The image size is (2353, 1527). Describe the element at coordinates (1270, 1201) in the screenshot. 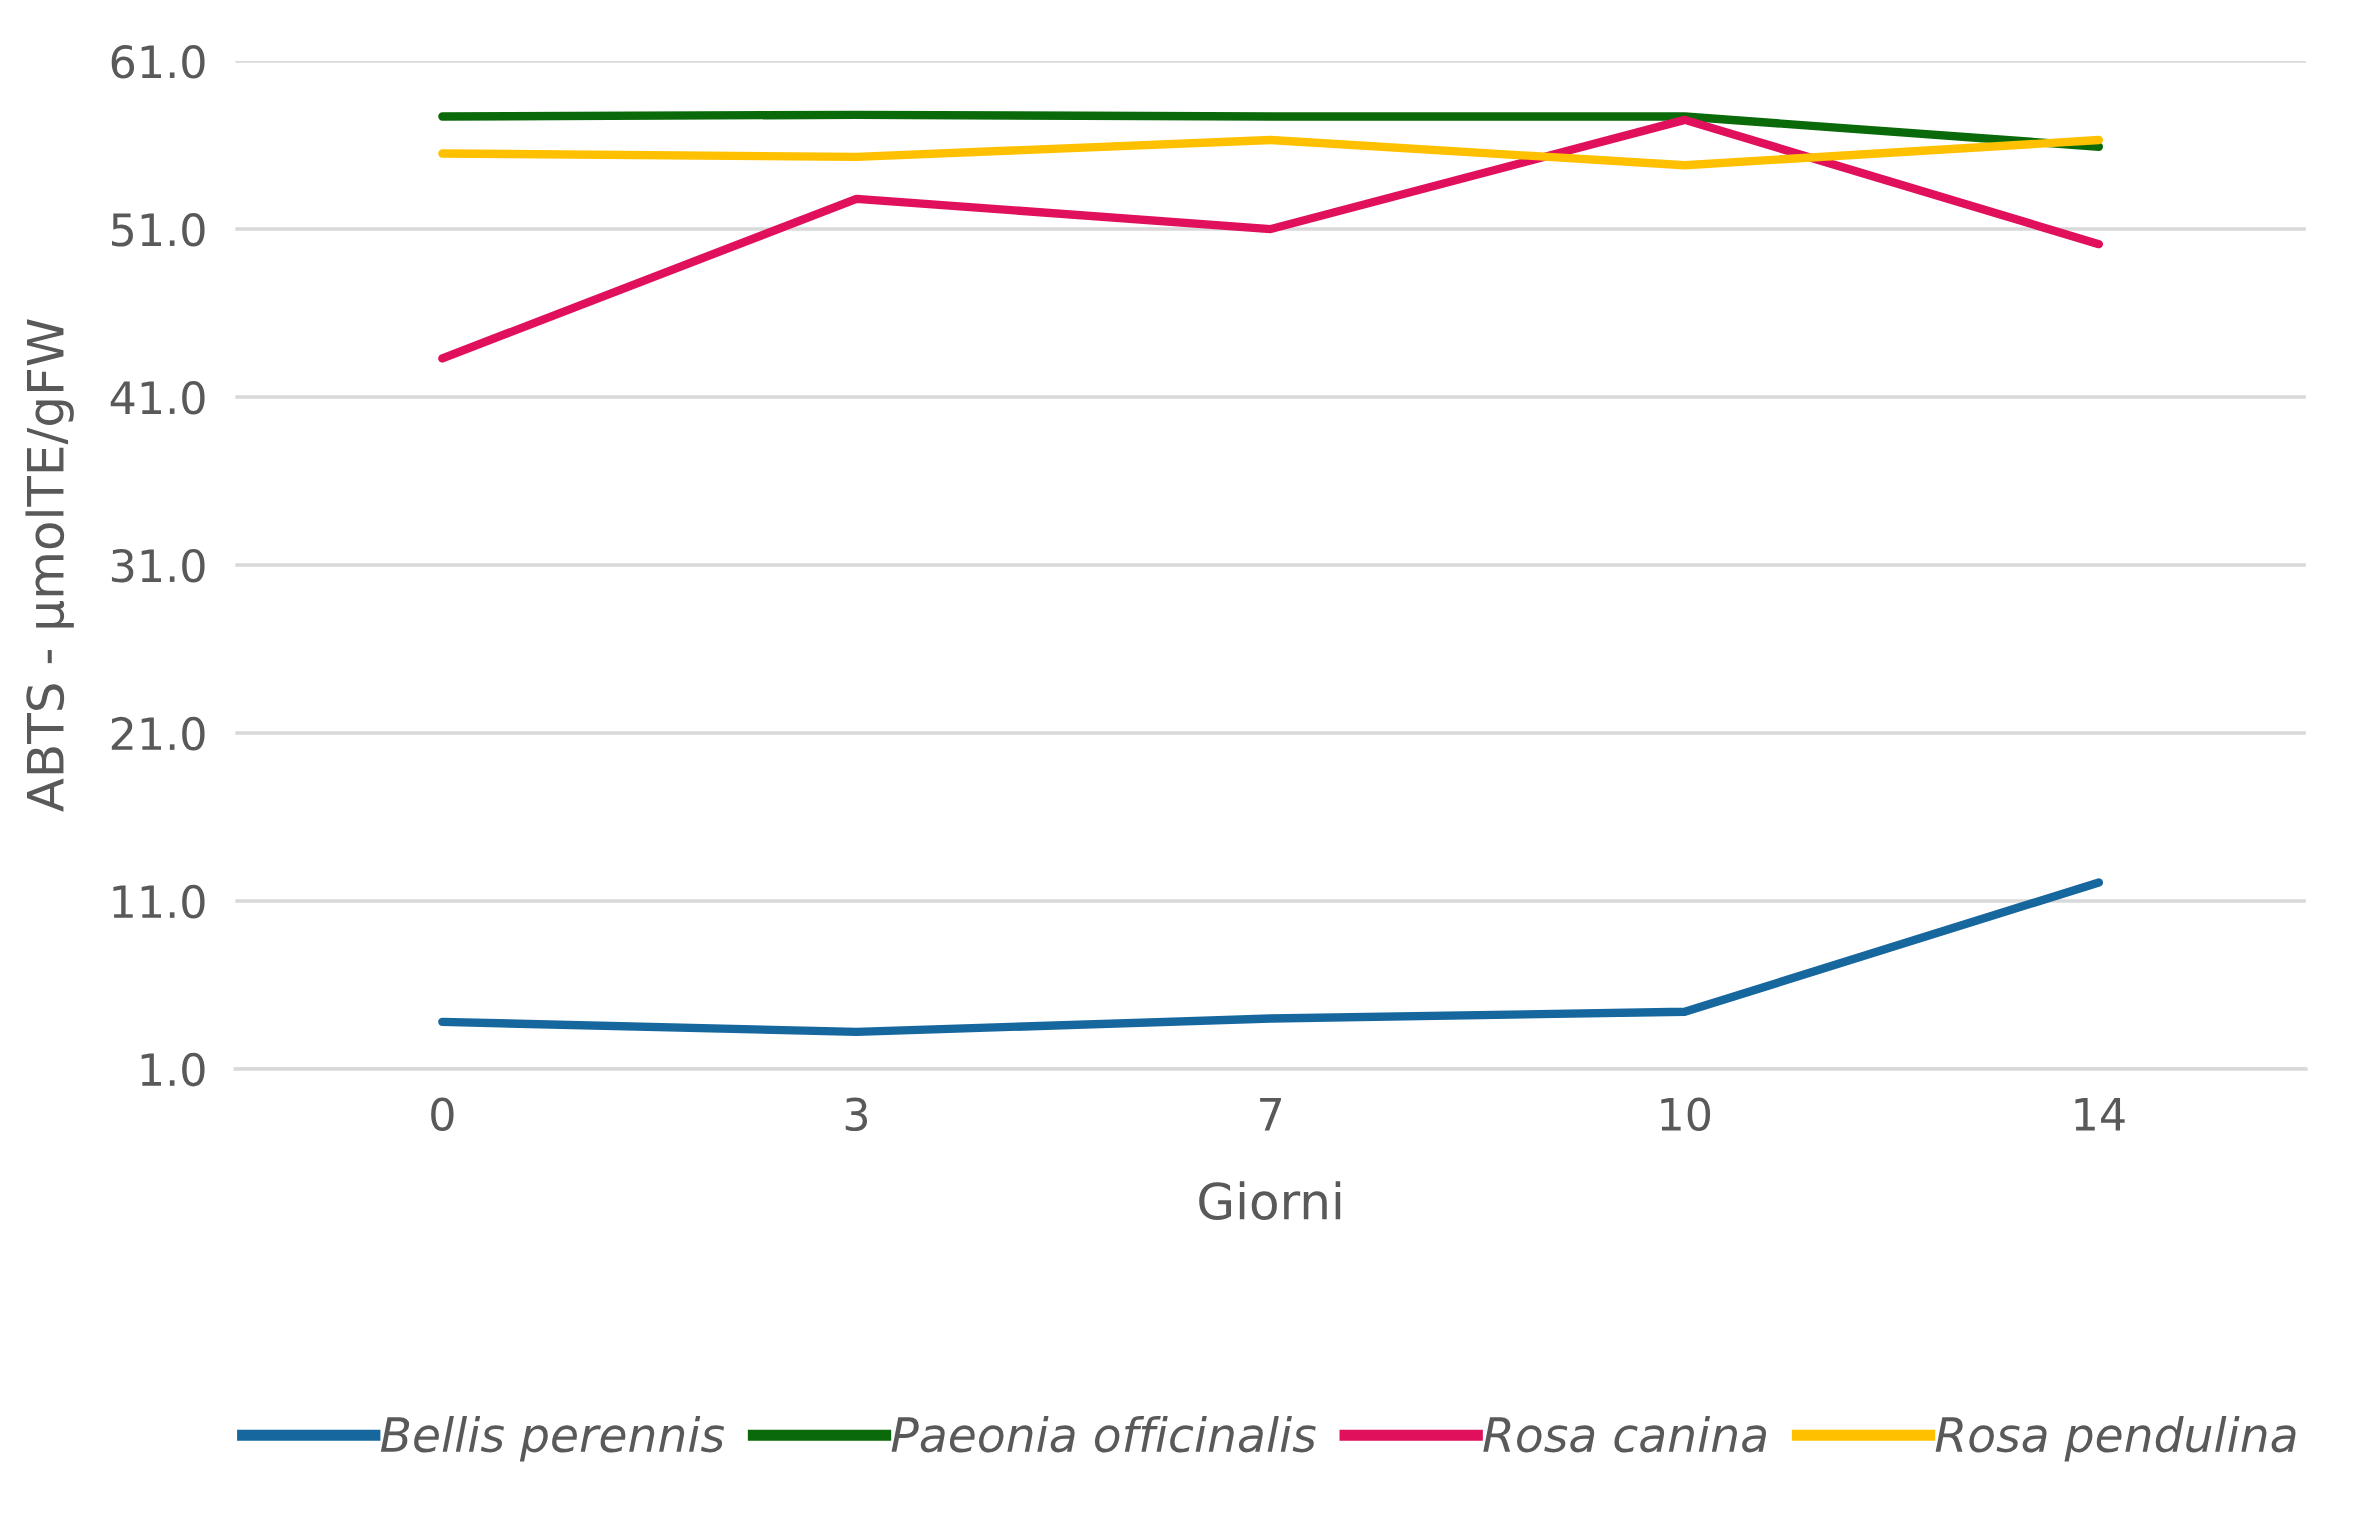

I see `x-axis-title: Giorni` at that location.